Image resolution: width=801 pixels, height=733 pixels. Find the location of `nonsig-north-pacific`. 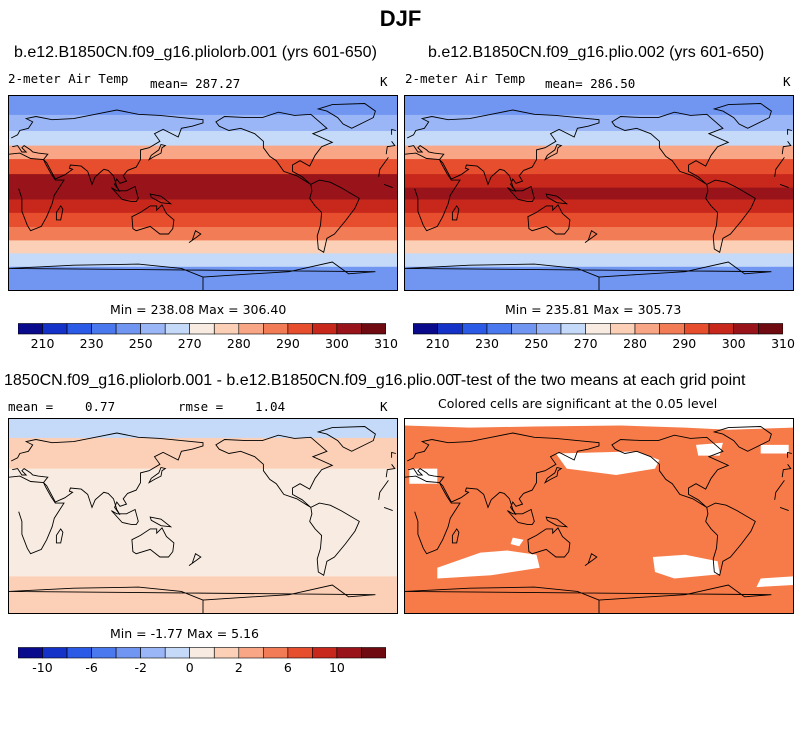

nonsig-north-pacific is located at coordinates (607, 463).